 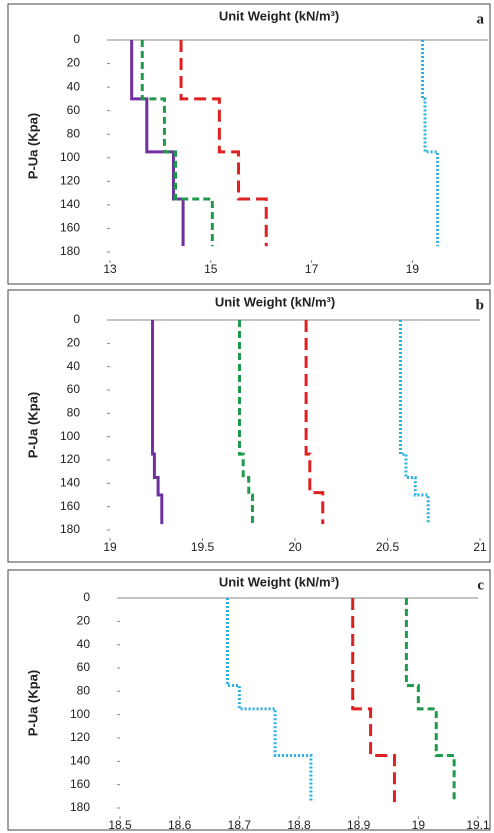 What do you see at coordinates (203, 547) in the screenshot?
I see `x-tick-label: 19.5` at bounding box center [203, 547].